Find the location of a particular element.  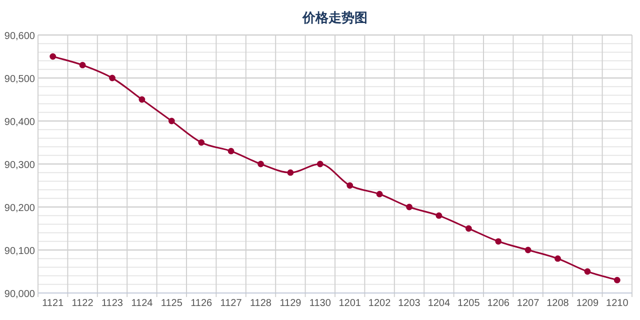

x-tick-label: 1202 is located at coordinates (380, 303).